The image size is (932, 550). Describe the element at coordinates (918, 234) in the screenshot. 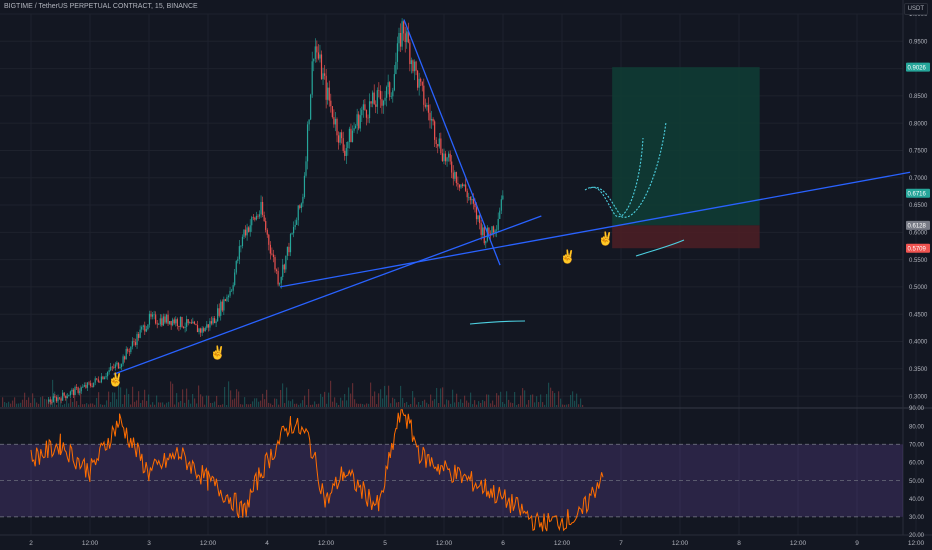

I see `price-axis-tick: 0.6000` at that location.